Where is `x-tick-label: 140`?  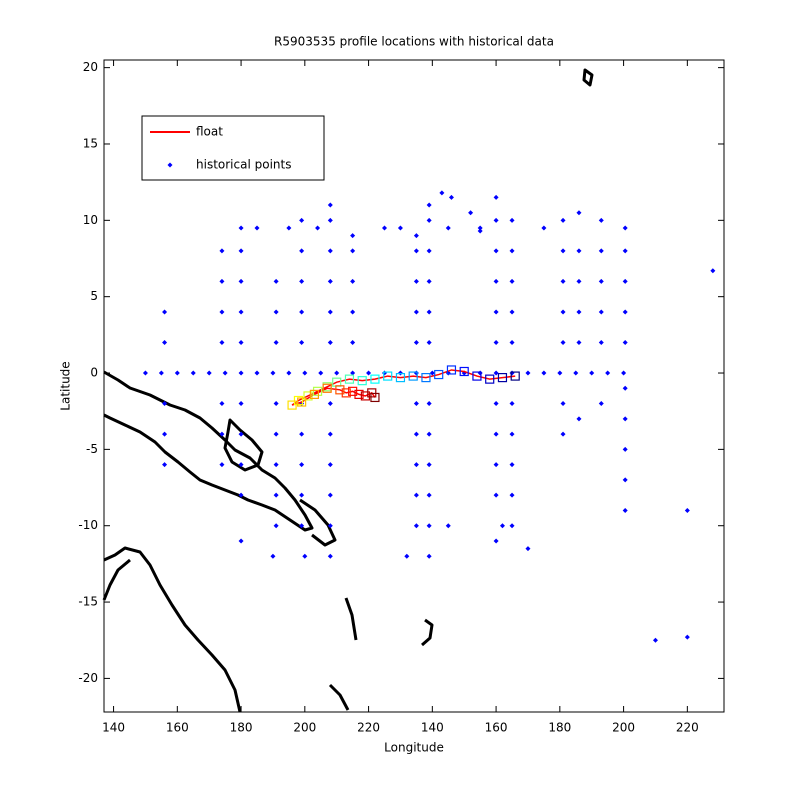 x-tick-label: 140 is located at coordinates (113, 728).